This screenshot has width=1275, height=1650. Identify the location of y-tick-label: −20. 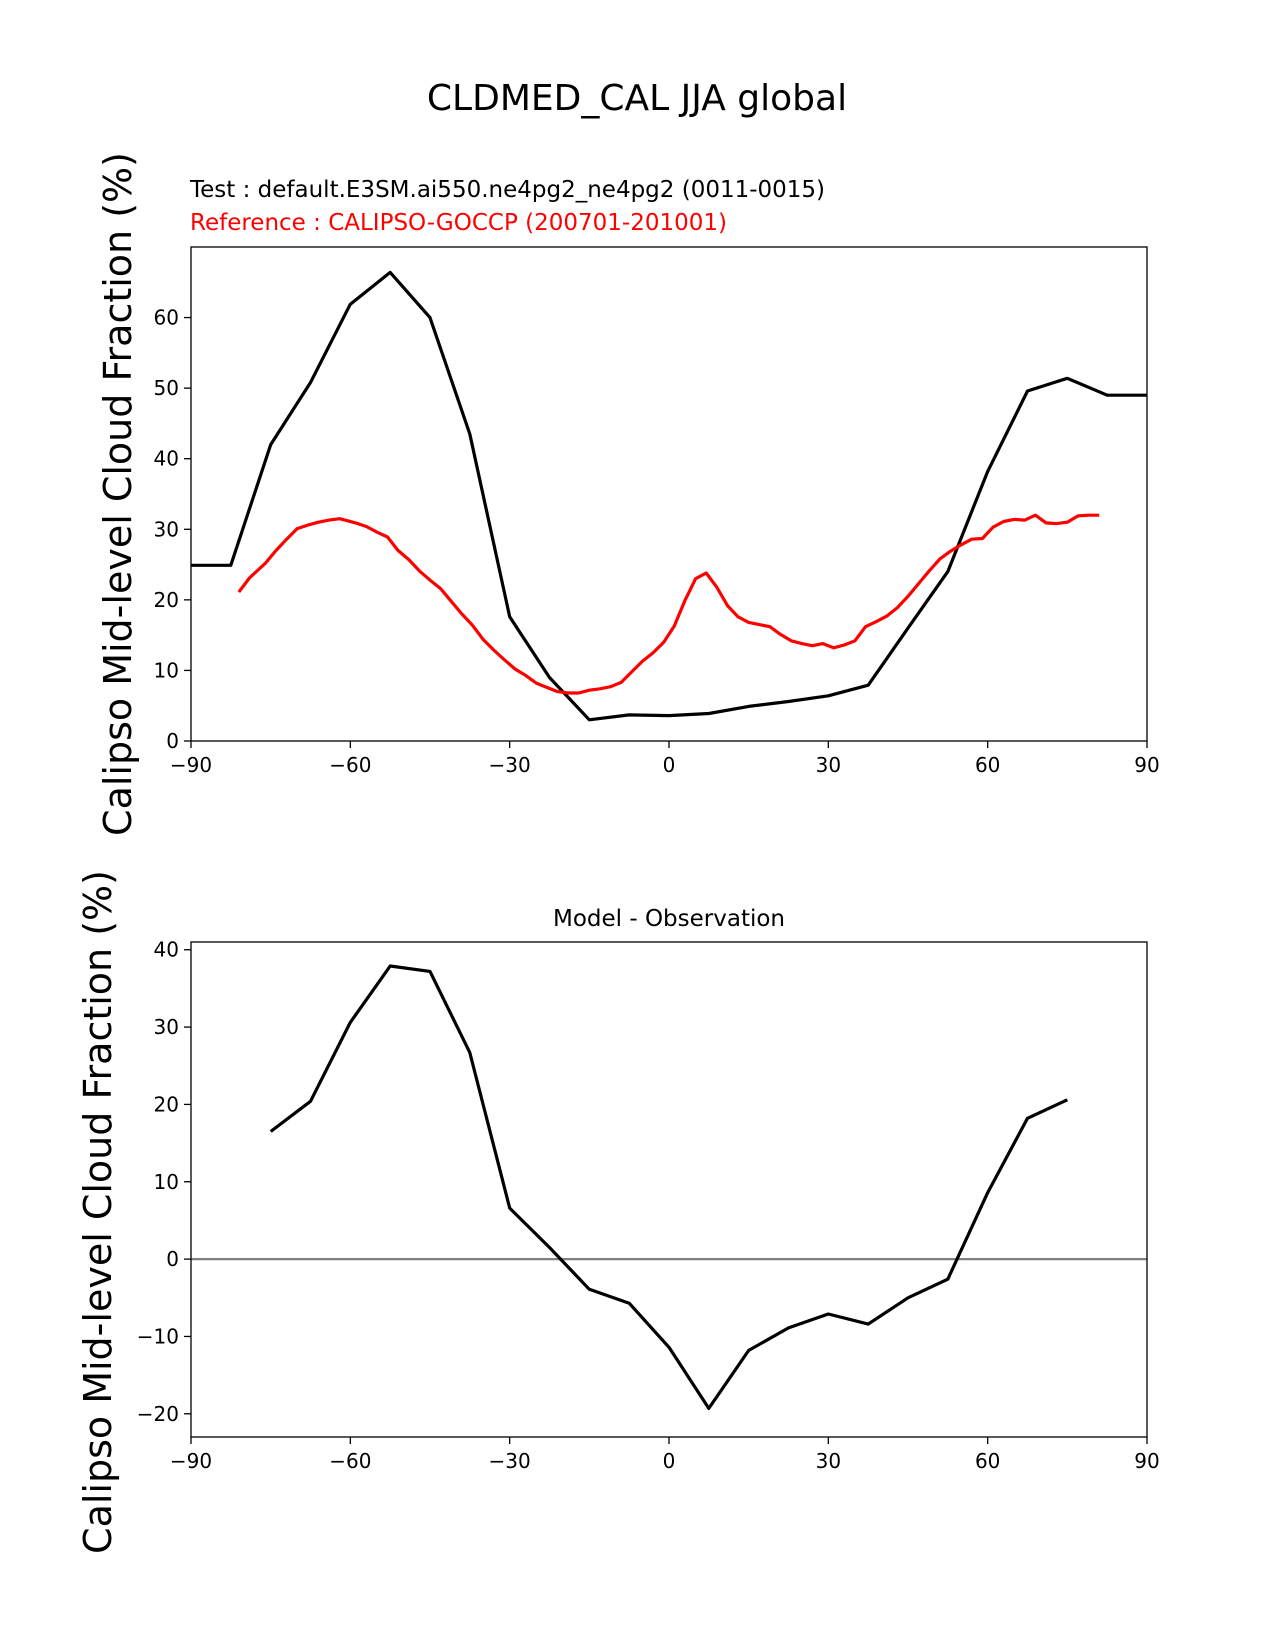
(158, 1414).